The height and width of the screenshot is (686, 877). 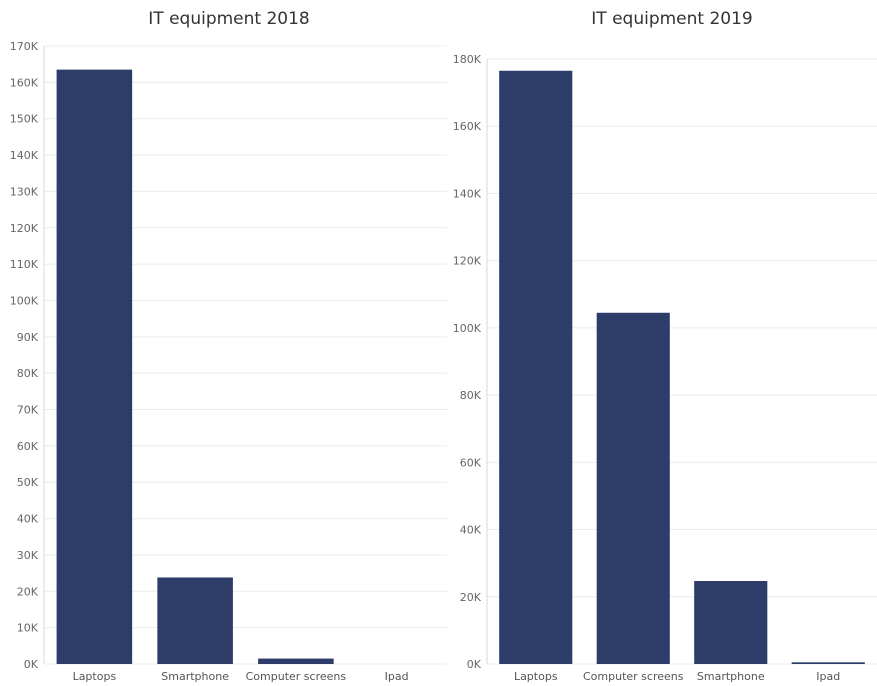 I want to click on y-tick-label: 150K, so click(x=24, y=119).